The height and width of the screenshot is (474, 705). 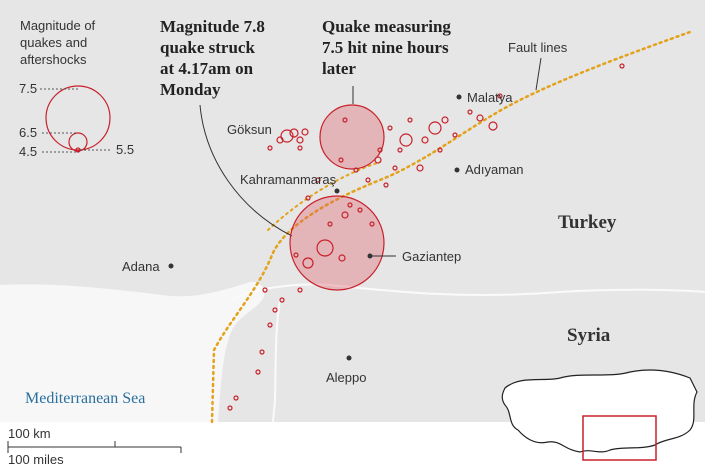 I want to click on legend-title: Magnitude of quakes and aftershocks, so click(x=58, y=42).